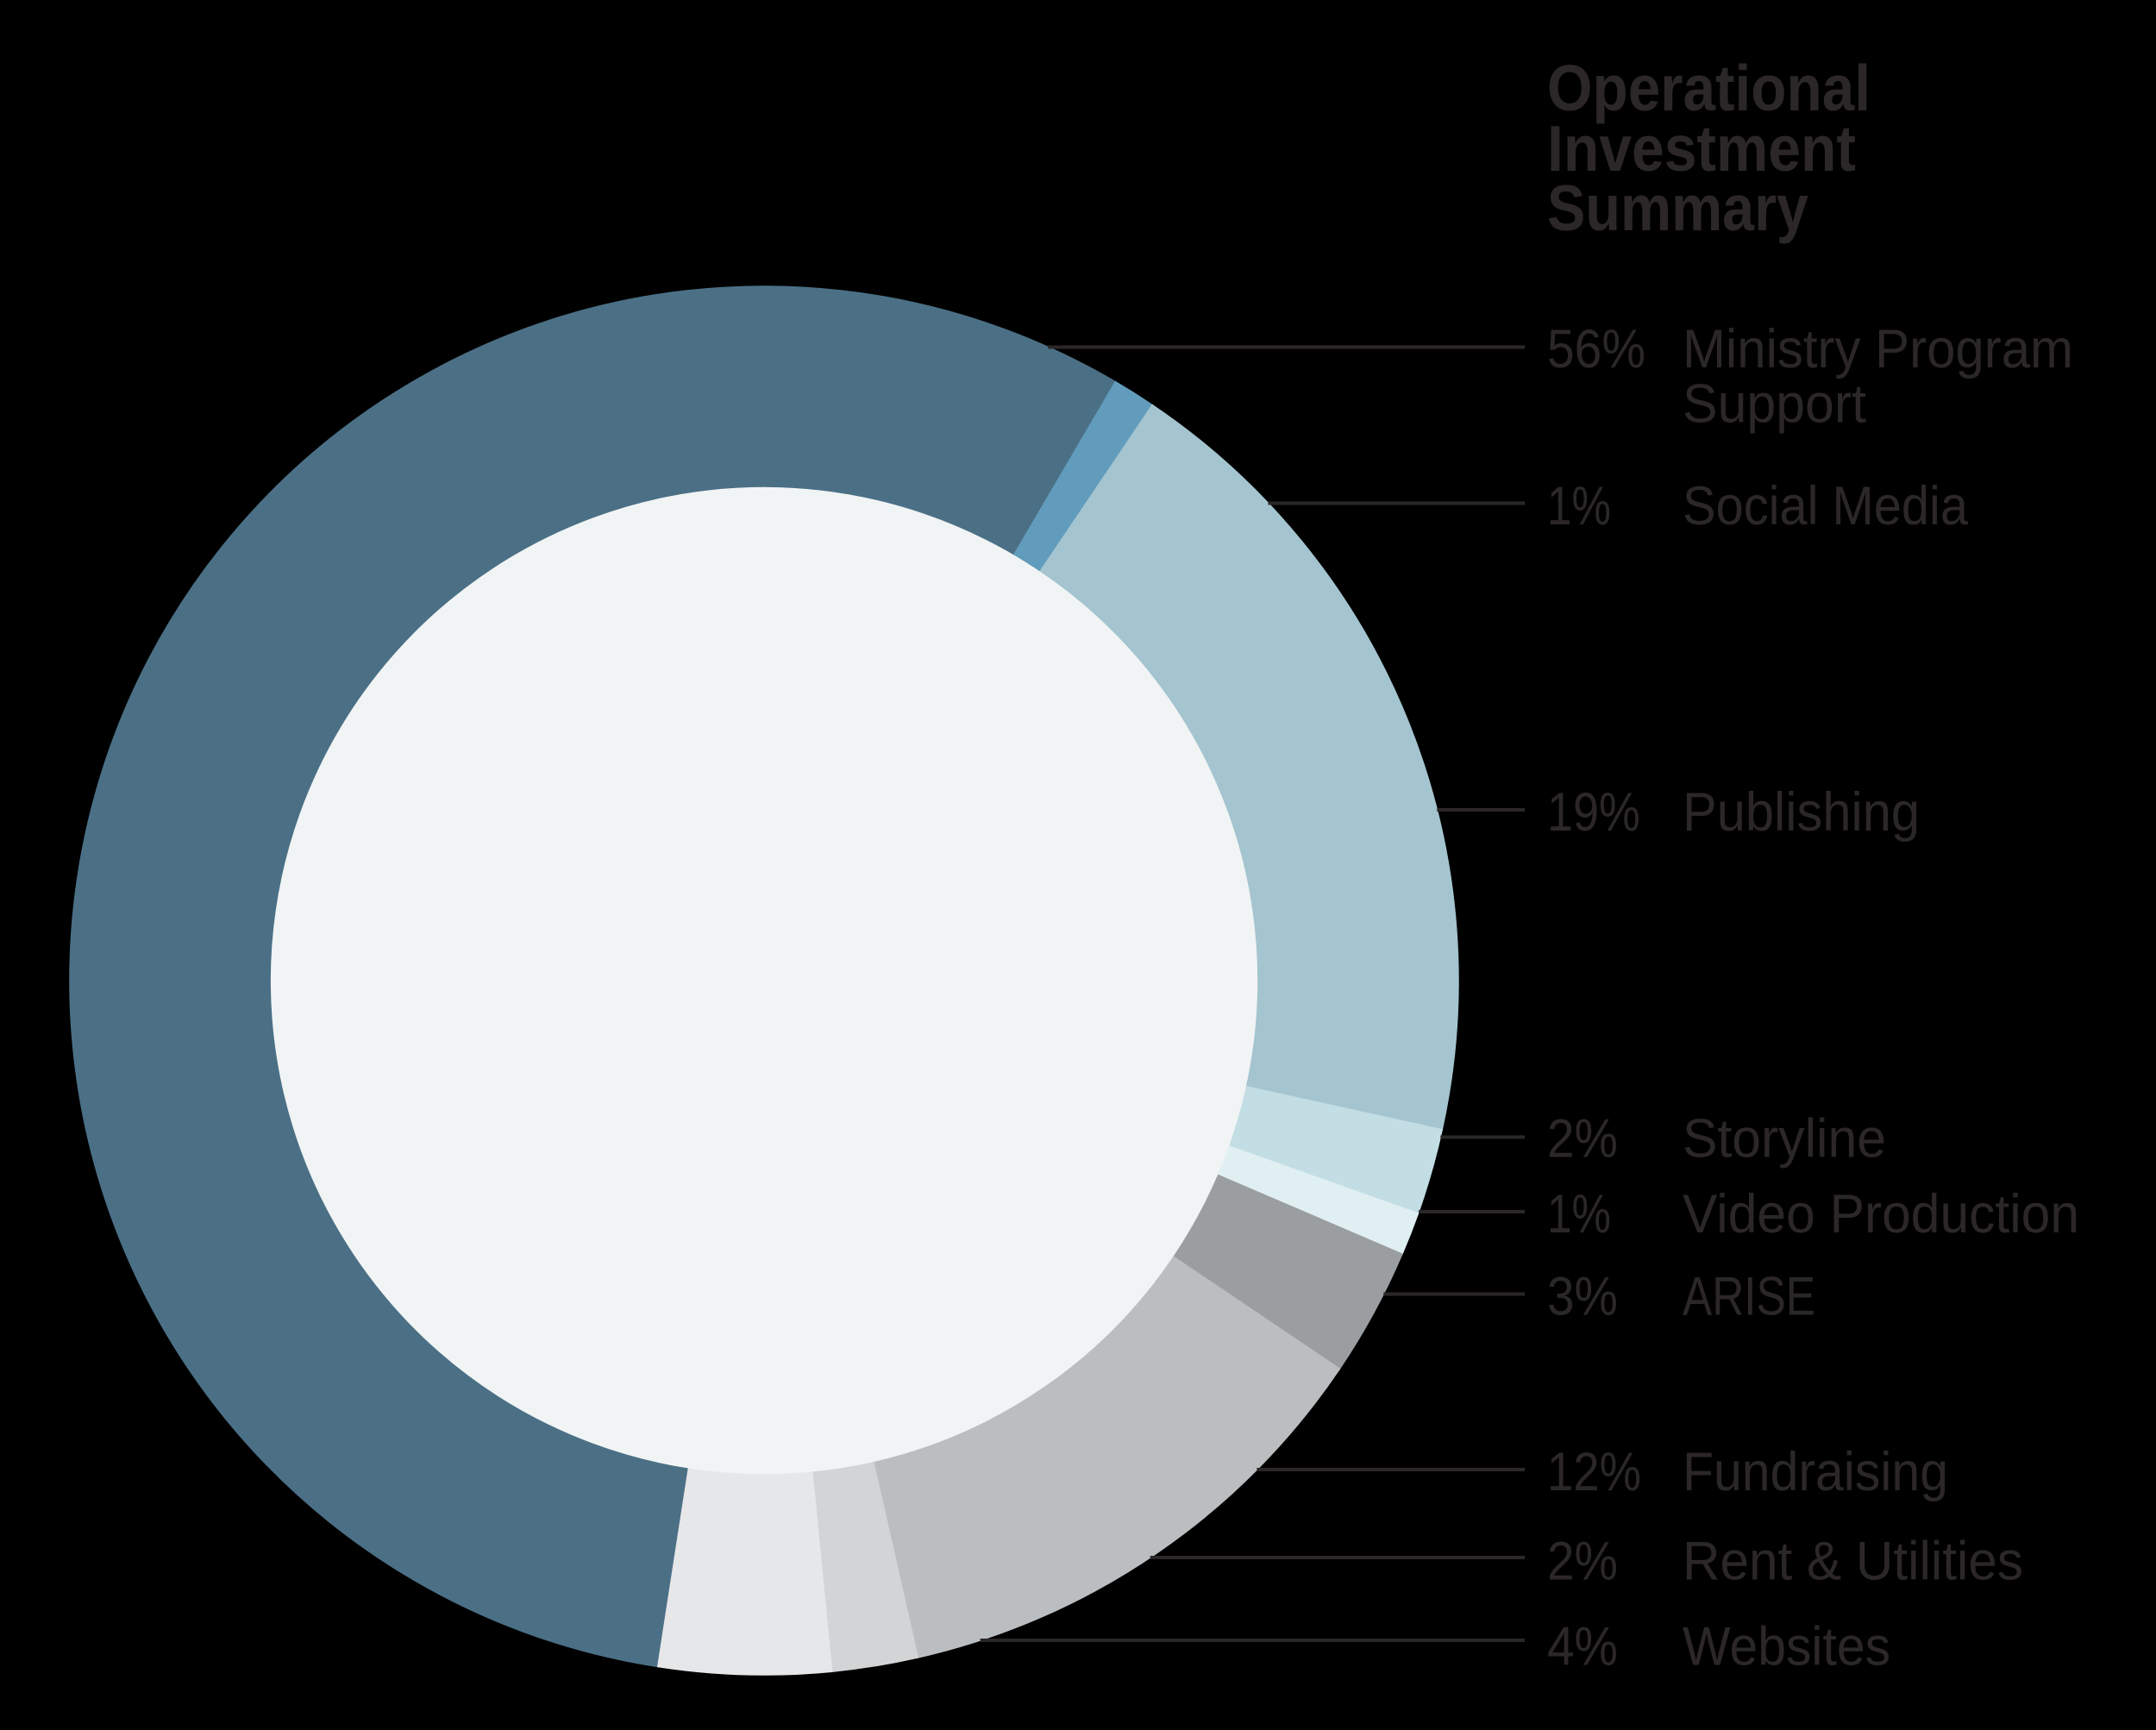  I want to click on svg-text: Investment, so click(1701, 149).